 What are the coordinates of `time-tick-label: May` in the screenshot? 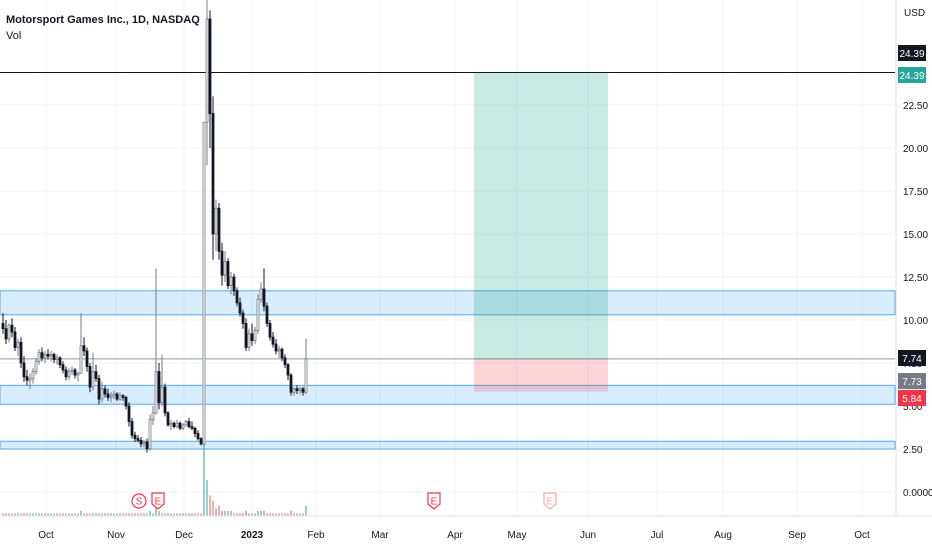 It's located at (517, 535).